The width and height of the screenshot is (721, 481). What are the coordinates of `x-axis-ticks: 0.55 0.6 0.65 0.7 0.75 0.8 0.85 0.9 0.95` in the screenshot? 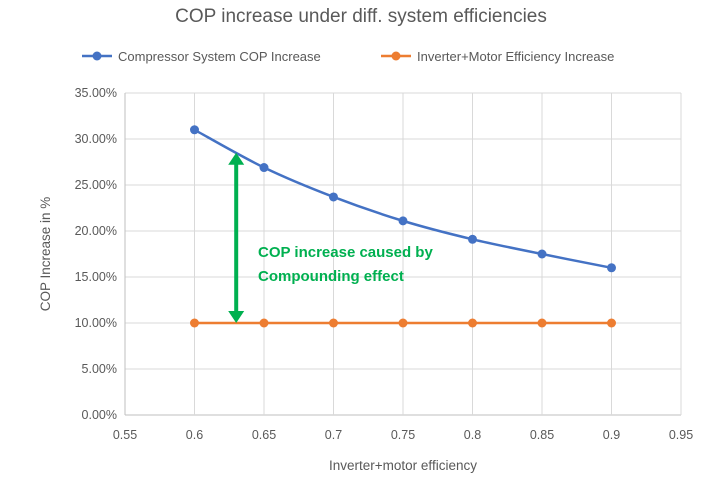 It's located at (403, 435).